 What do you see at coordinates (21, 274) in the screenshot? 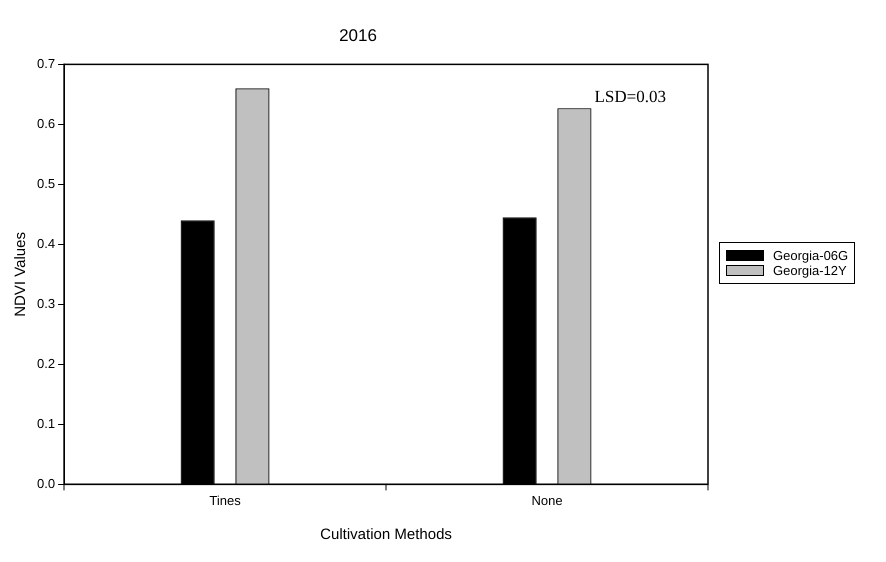
I see `y-axis-title: NDVI Values` at bounding box center [21, 274].